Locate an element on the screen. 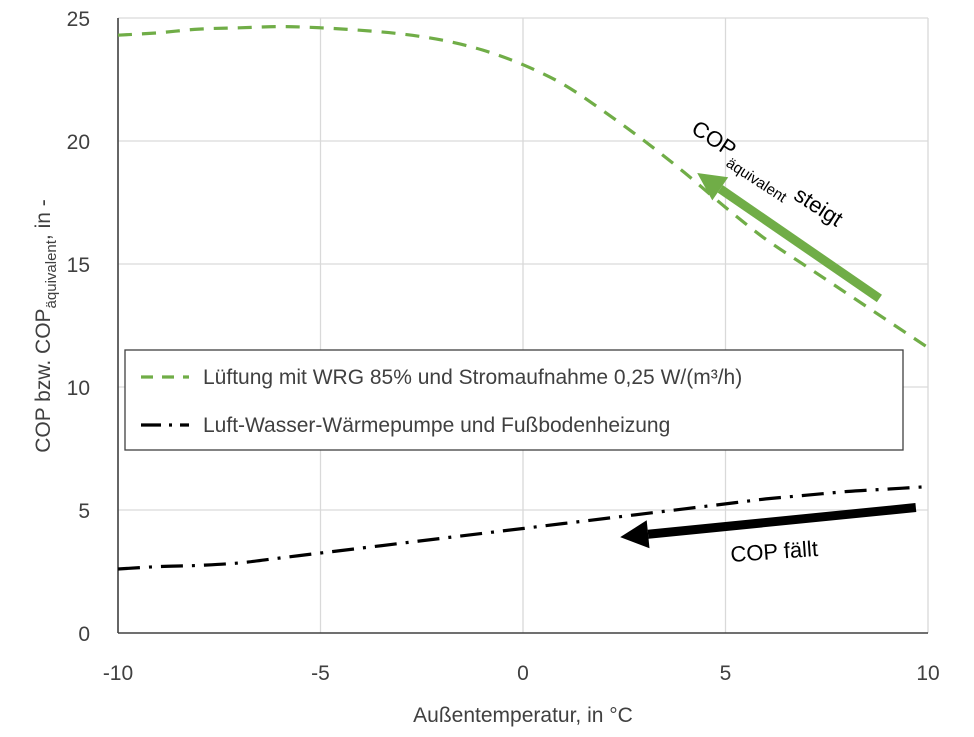 The width and height of the screenshot is (974, 737). steigt-label-suffix: steigt is located at coordinates (816, 204).